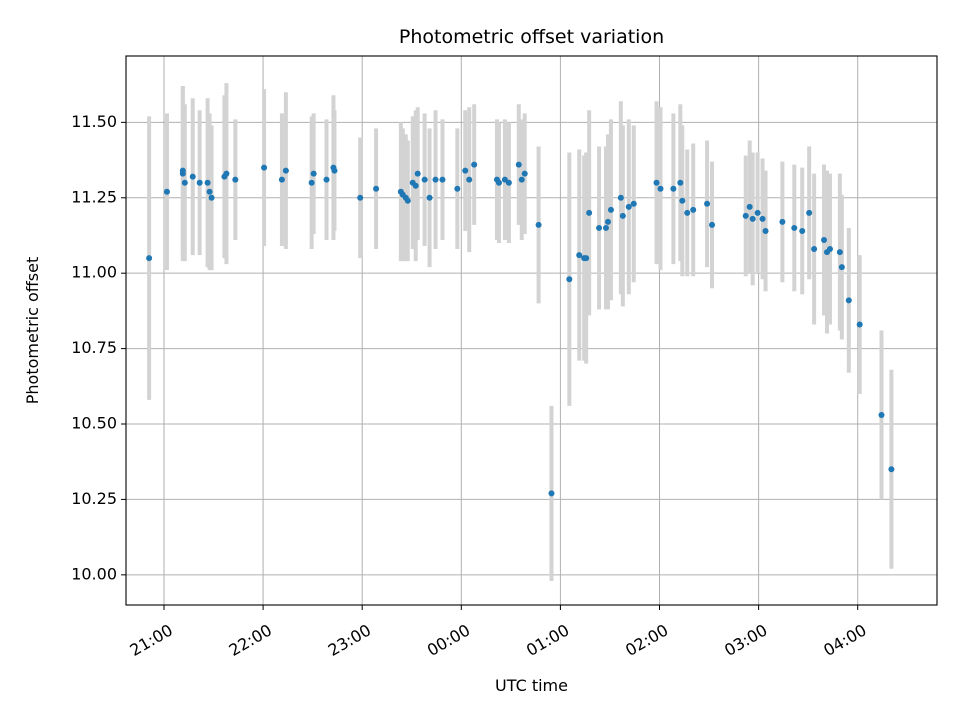 The image size is (960, 720). I want to click on chart-title: Photometric offset variation, so click(531, 37).